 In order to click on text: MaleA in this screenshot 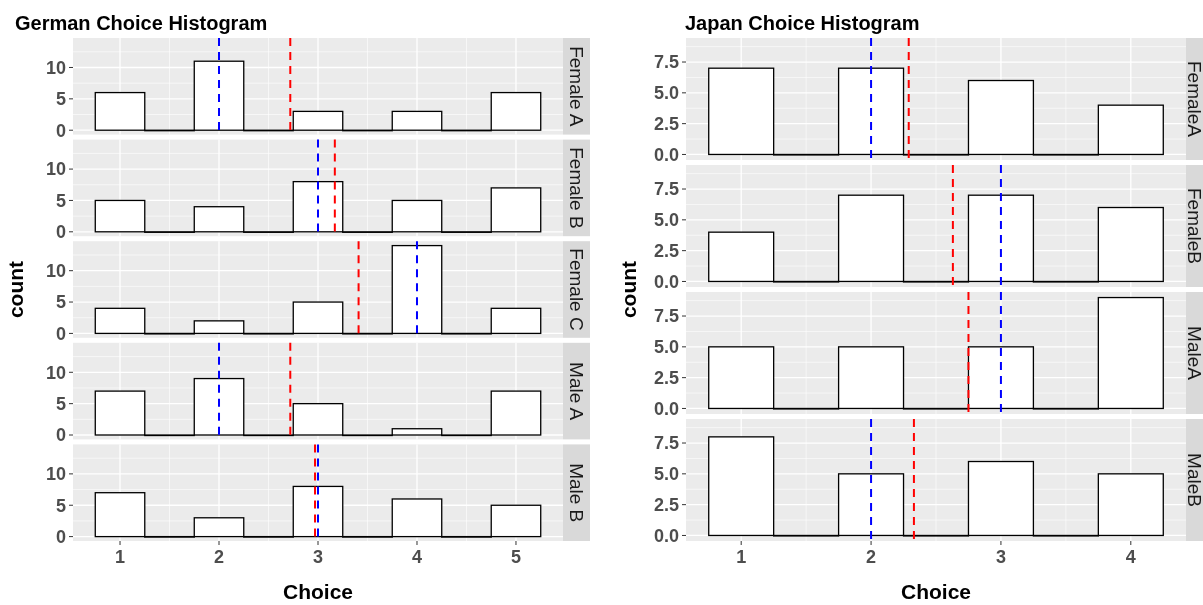, I will do `click(1193, 353)`.